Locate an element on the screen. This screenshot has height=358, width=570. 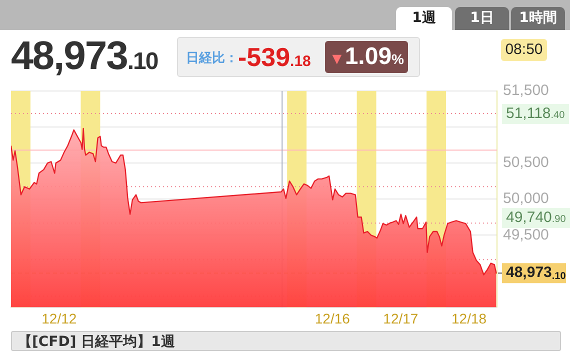
text: 49,740.90 is located at coordinates (536, 218).